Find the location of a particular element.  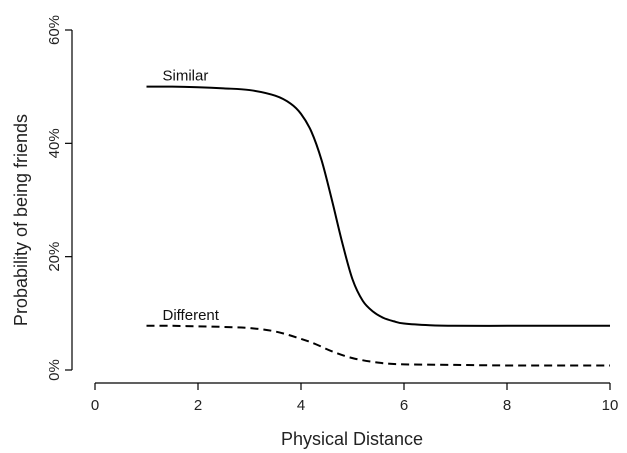

y-tick-label: 0% is located at coordinates (54, 370).